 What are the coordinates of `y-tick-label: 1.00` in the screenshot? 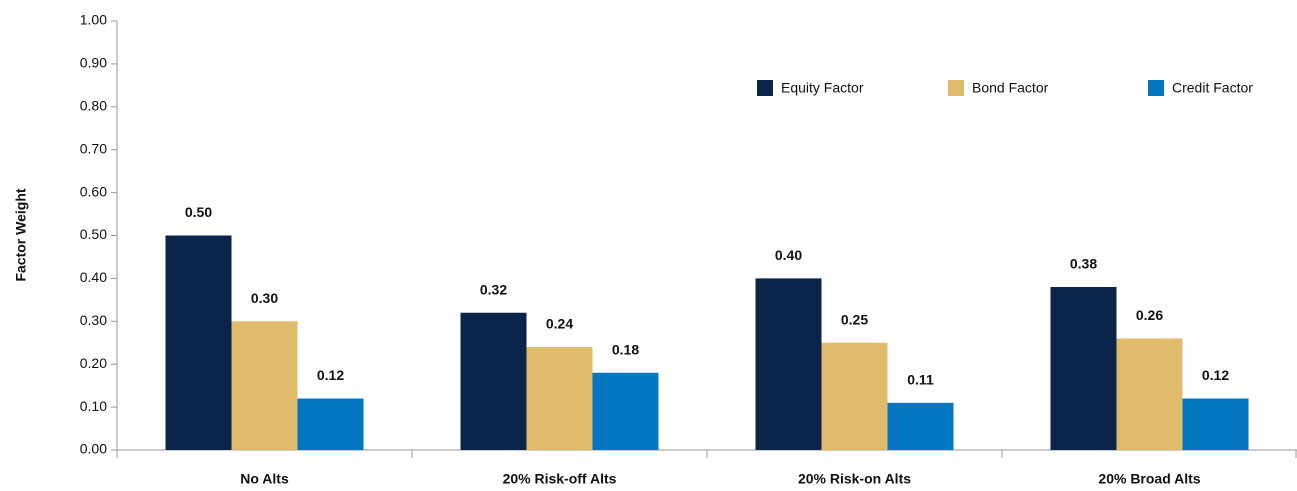 It's located at (93, 20).